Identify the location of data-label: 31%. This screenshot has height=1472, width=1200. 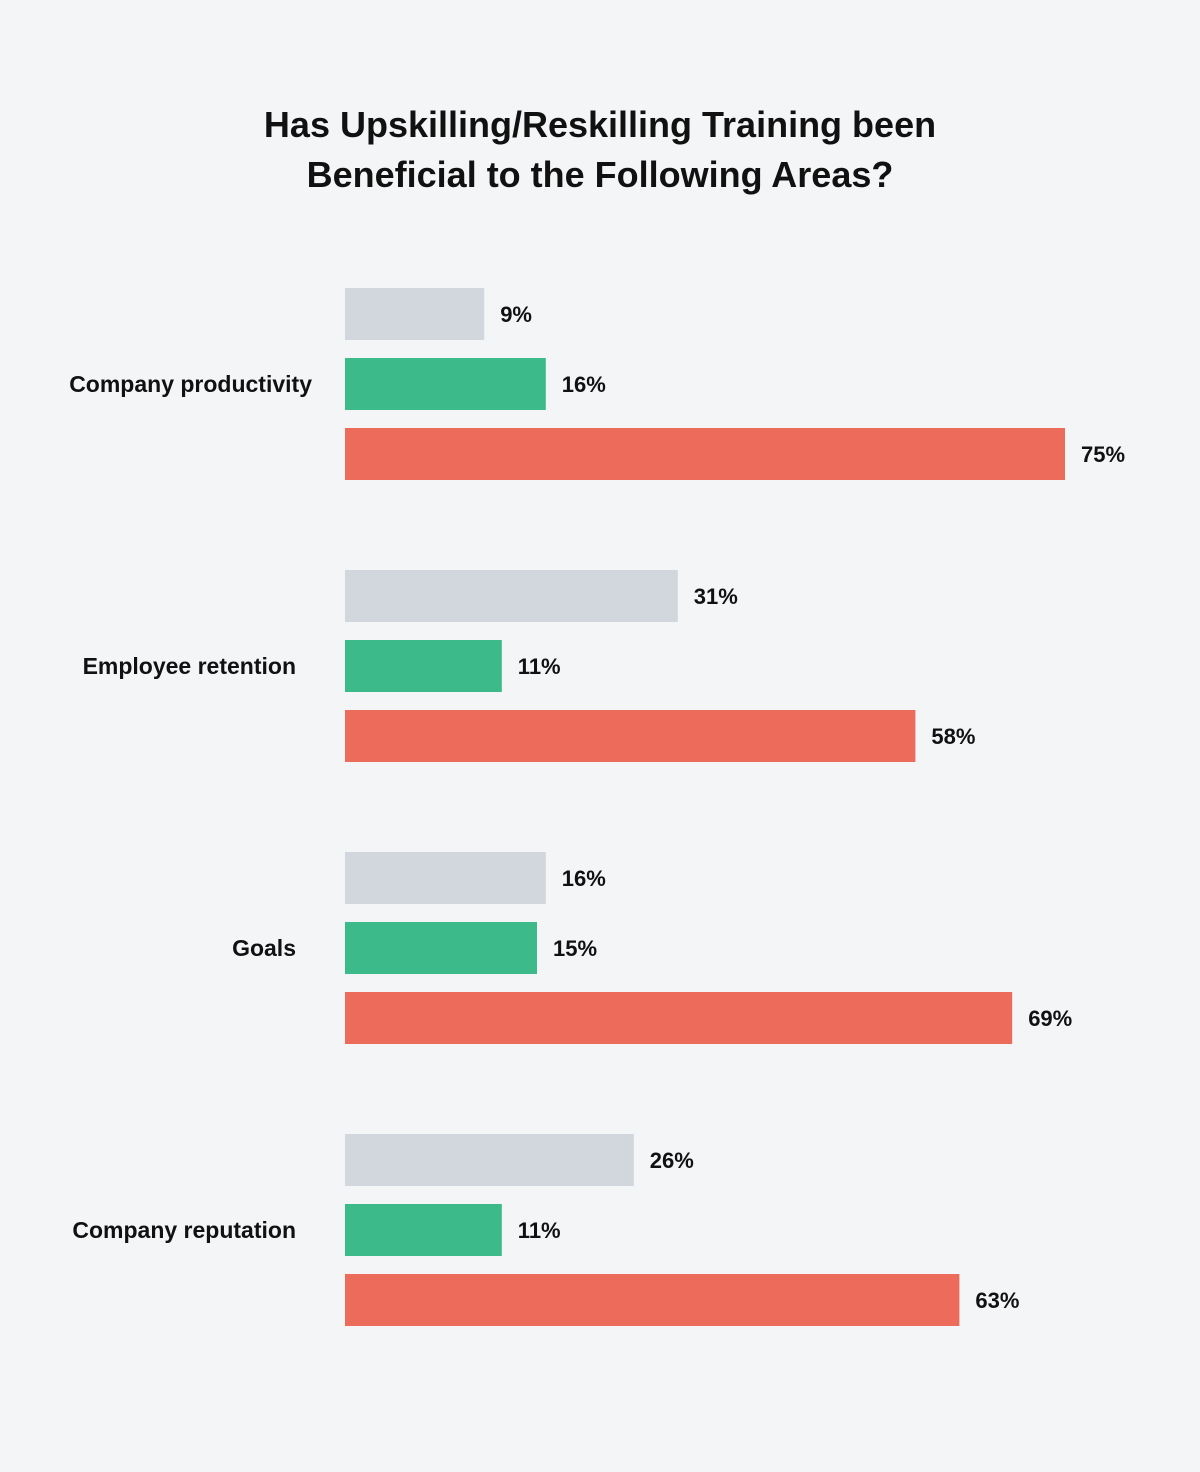
(716, 596).